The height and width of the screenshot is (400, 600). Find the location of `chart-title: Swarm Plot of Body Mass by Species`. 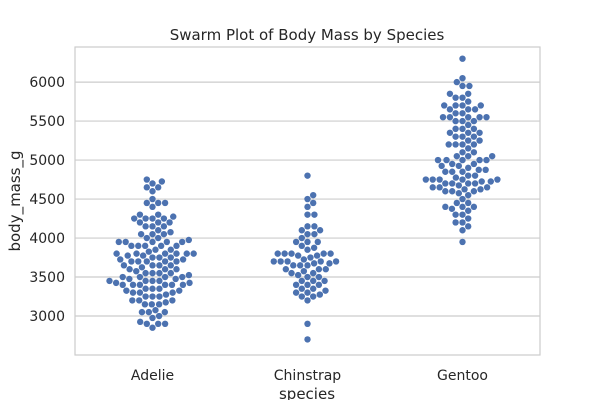

chart-title: Swarm Plot of Body Mass by Species is located at coordinates (307, 35).